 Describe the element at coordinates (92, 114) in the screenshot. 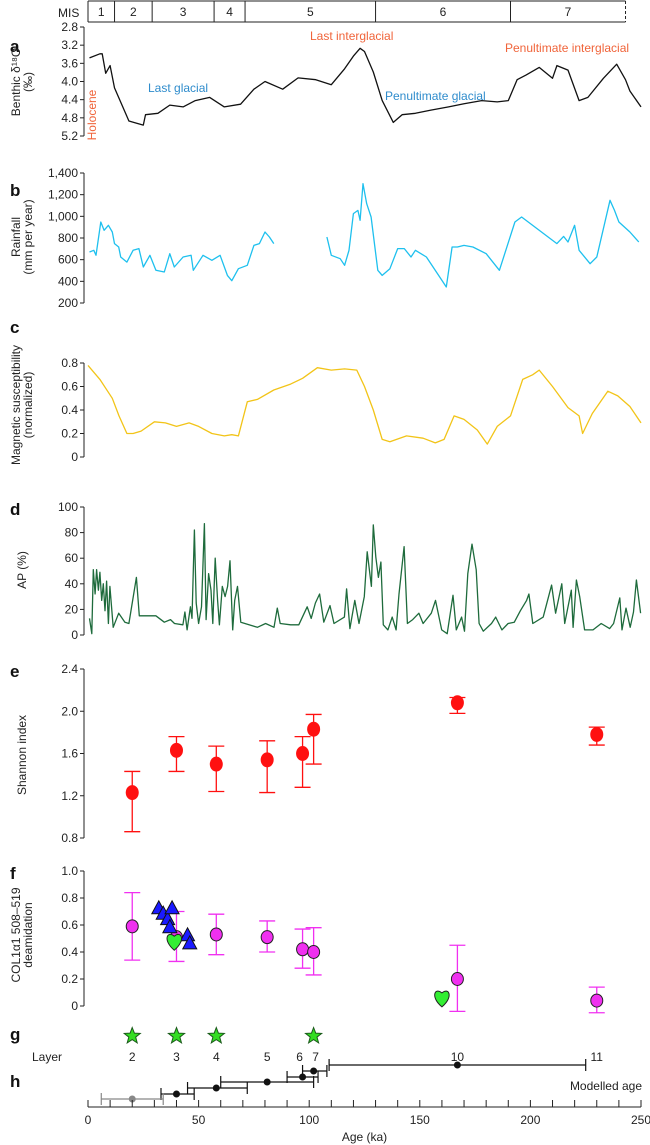

I see `annotation-holocene: Holocene` at that location.